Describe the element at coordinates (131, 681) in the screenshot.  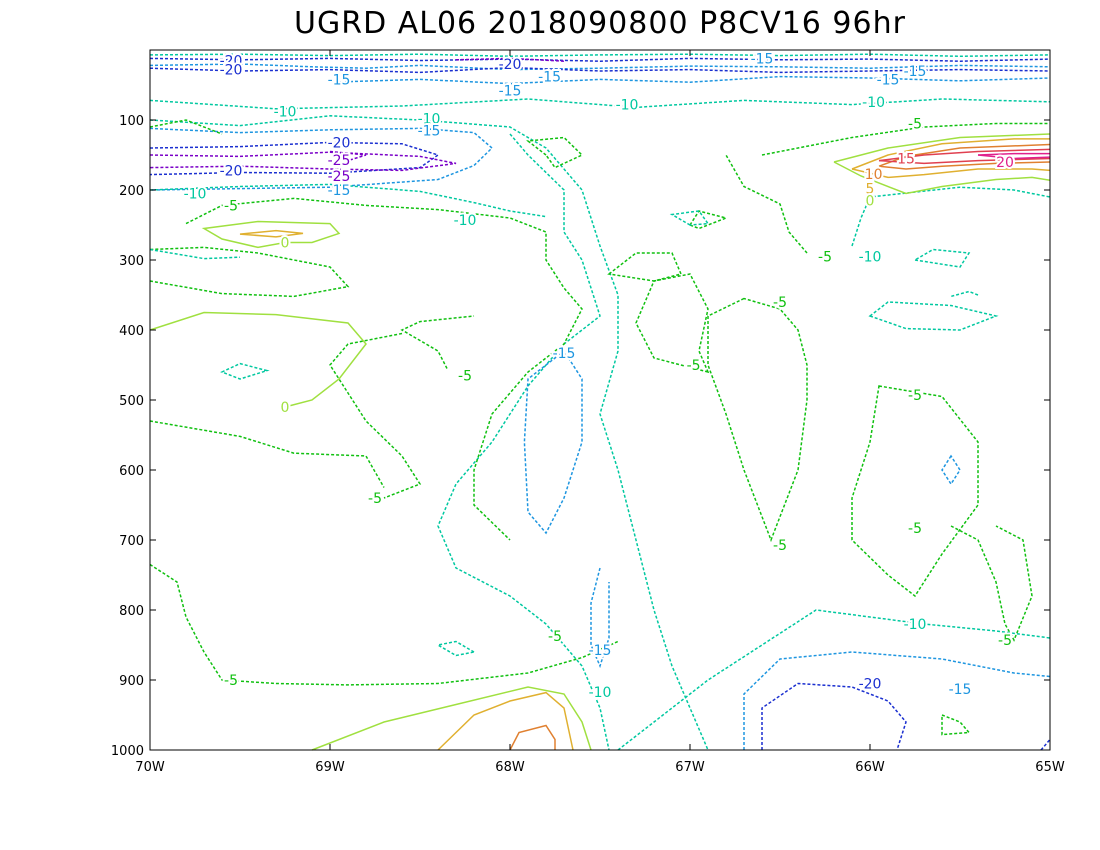
I see `y-tick-label: 900` at that location.